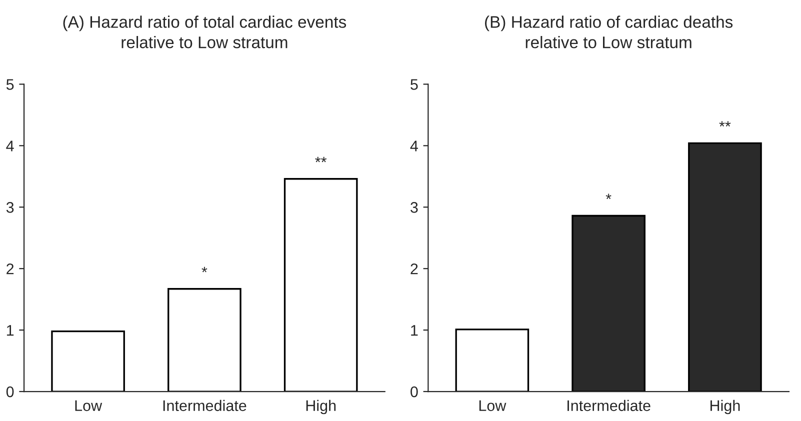 Image resolution: width=801 pixels, height=421 pixels. Describe the element at coordinates (204, 32) in the screenshot. I see `chart-title: (A) Hazard ratio of total cardiac events relative to Low stratum` at that location.